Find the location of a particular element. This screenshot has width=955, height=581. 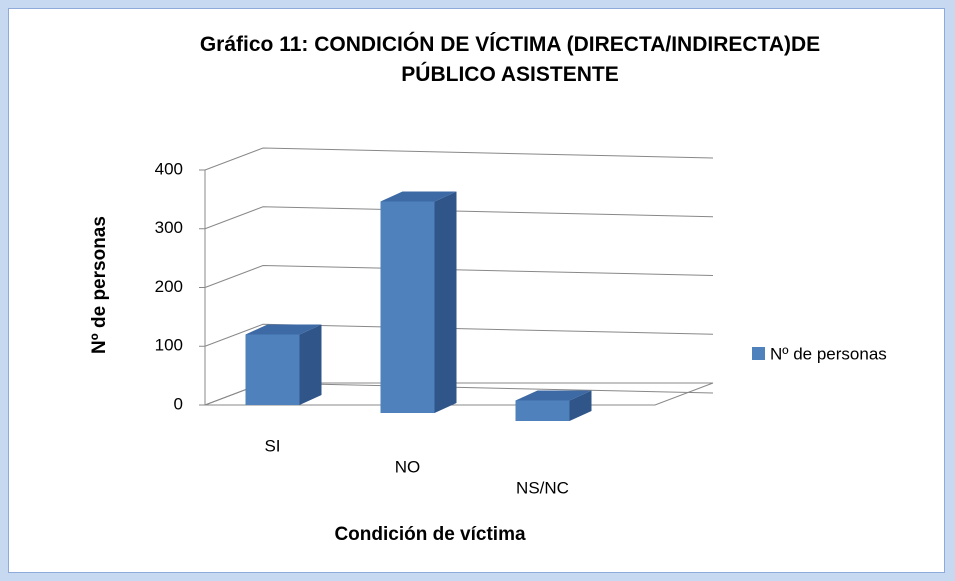

y-tick-label: 0 is located at coordinates (178, 403).